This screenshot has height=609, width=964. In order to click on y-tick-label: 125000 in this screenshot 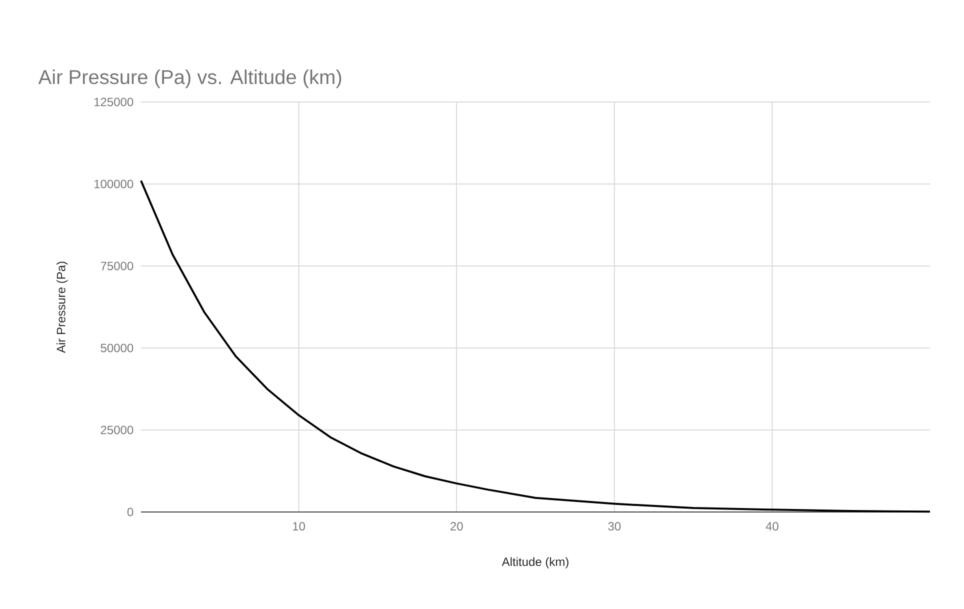, I will do `click(114, 102)`.